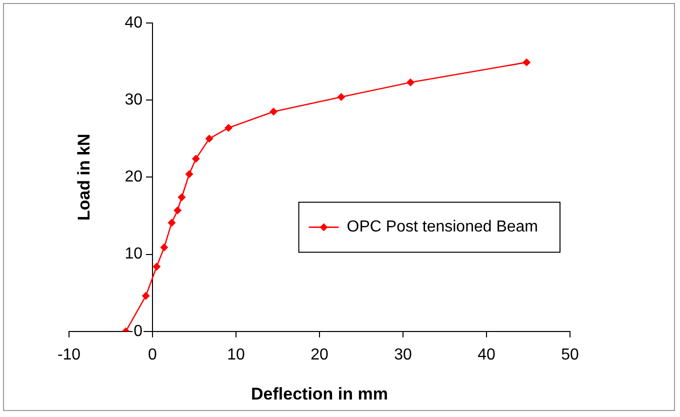 This screenshot has width=680, height=417. What do you see at coordinates (69, 355) in the screenshot?
I see `x-tick-label: -10` at bounding box center [69, 355].